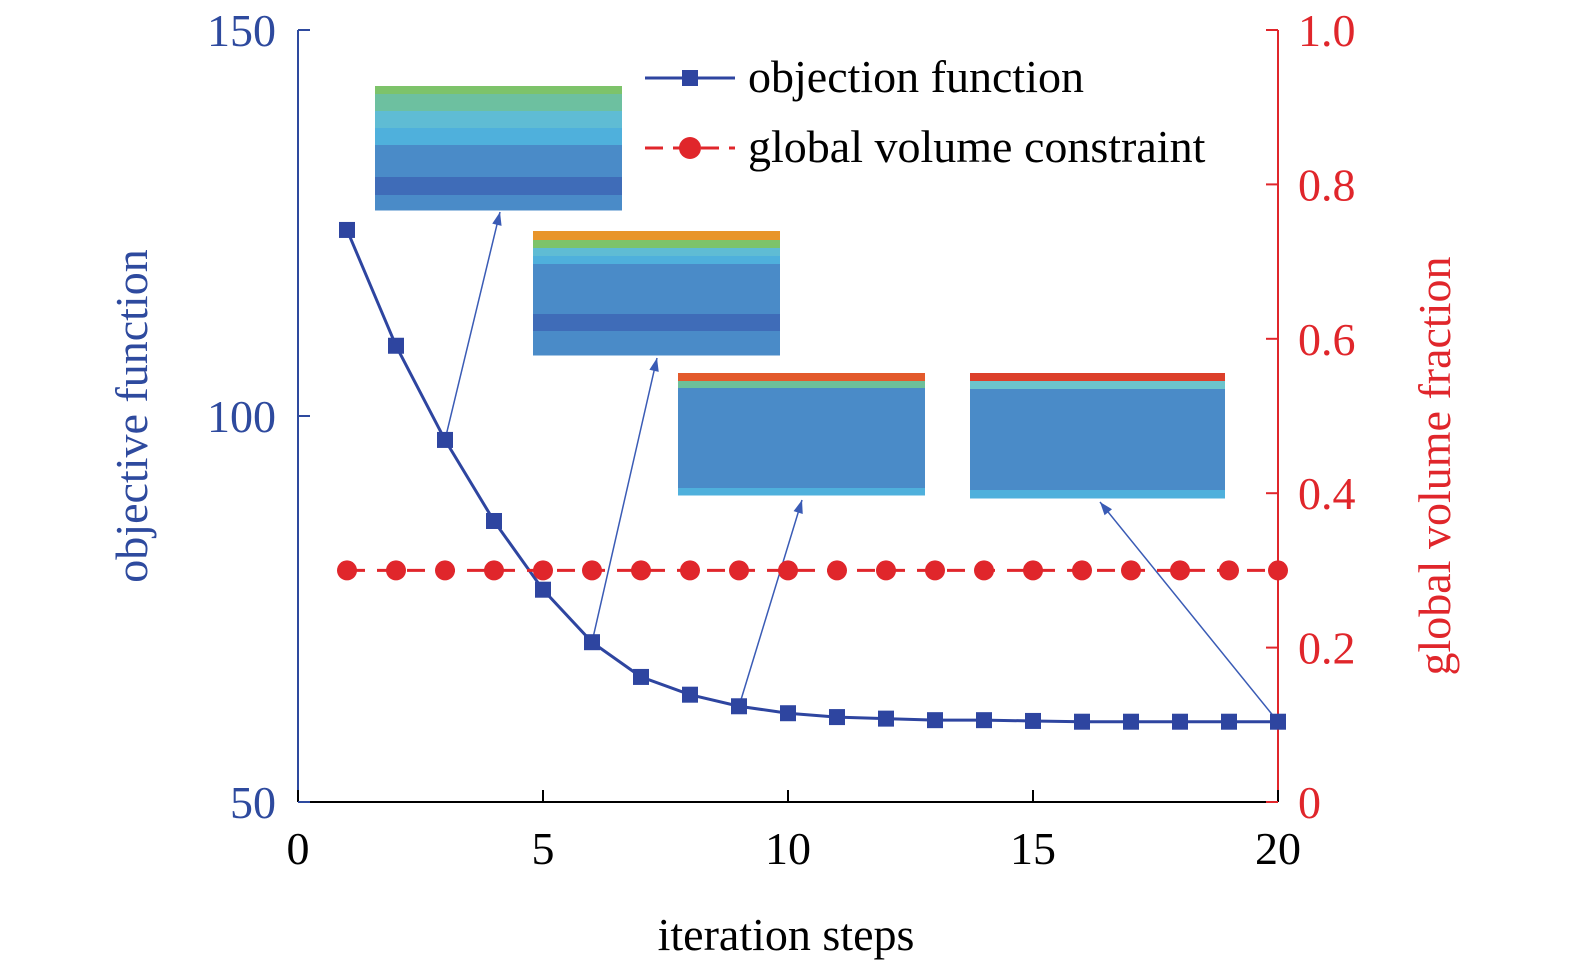 This screenshot has width=1575, height=972. What do you see at coordinates (788, 848) in the screenshot?
I see `x-tick-label: 10` at bounding box center [788, 848].